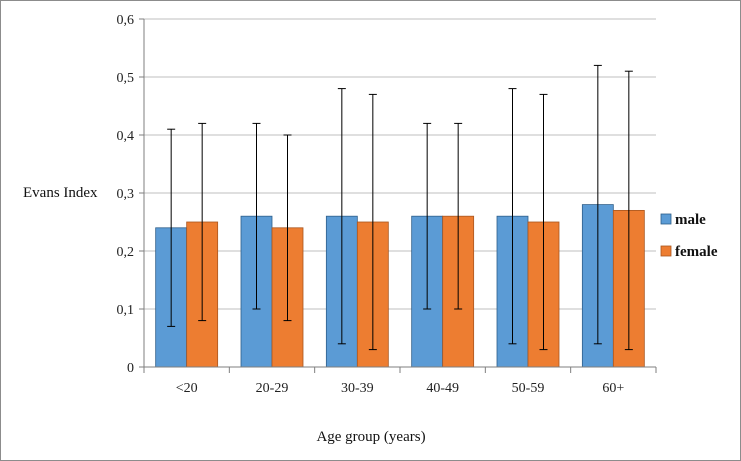  Describe the element at coordinates (370, 437) in the screenshot. I see `x-axis-label: Age group (years)` at that location.